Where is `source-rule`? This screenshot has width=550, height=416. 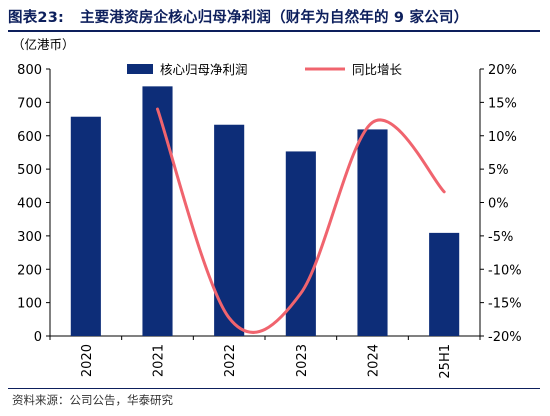 source-rule is located at coordinates (274, 388).